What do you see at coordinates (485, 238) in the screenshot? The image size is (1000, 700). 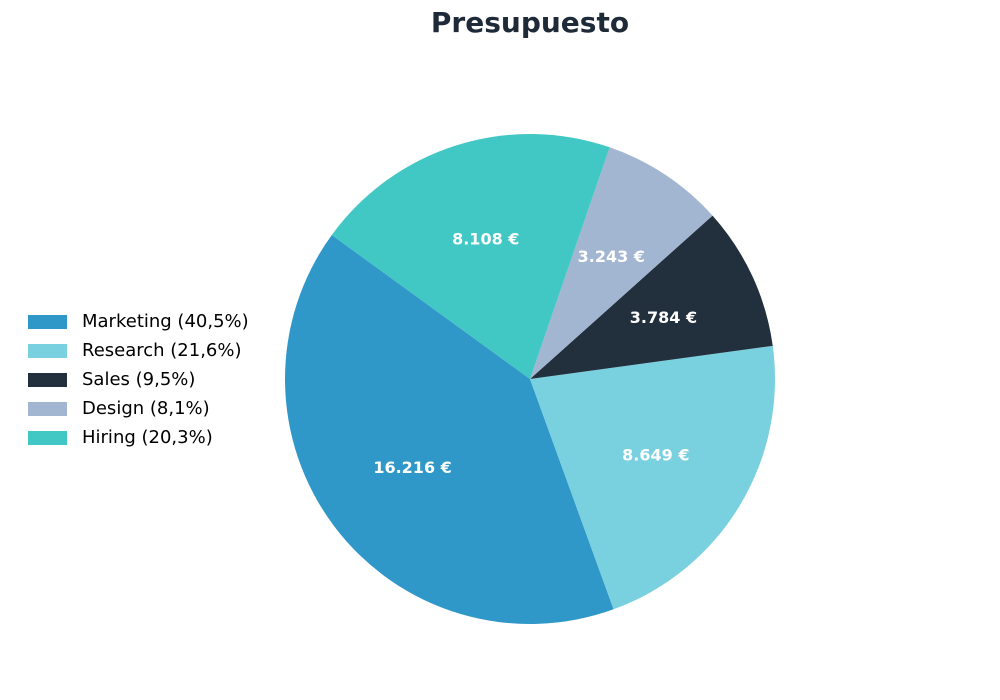 I see `slice-value-label-hiring: 8.108 €` at bounding box center [485, 238].